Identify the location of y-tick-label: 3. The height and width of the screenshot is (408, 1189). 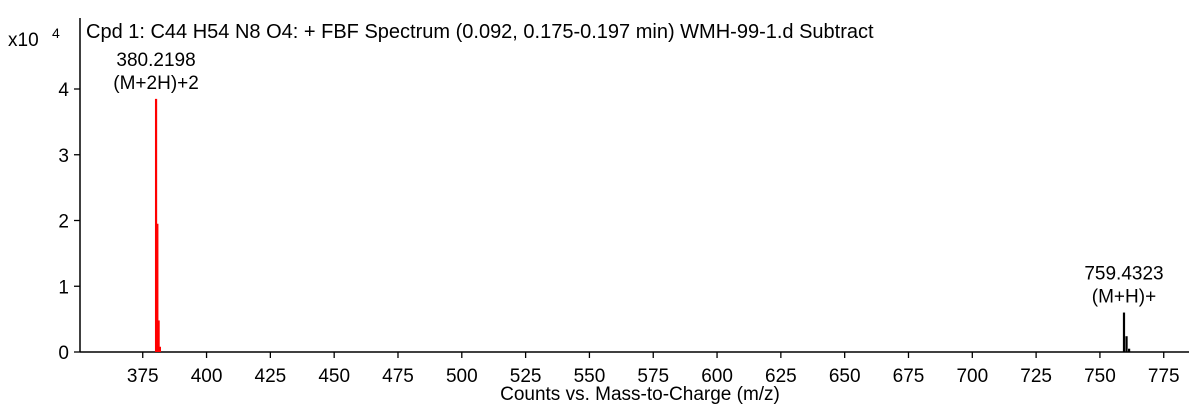
(63, 156).